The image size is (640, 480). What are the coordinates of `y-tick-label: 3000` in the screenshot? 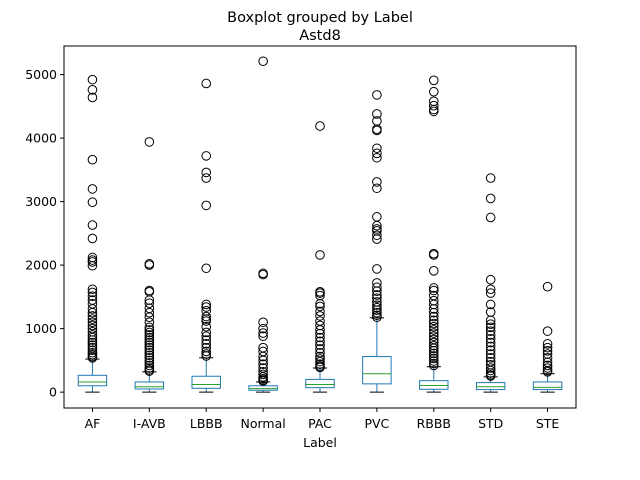 It's located at (41, 201).